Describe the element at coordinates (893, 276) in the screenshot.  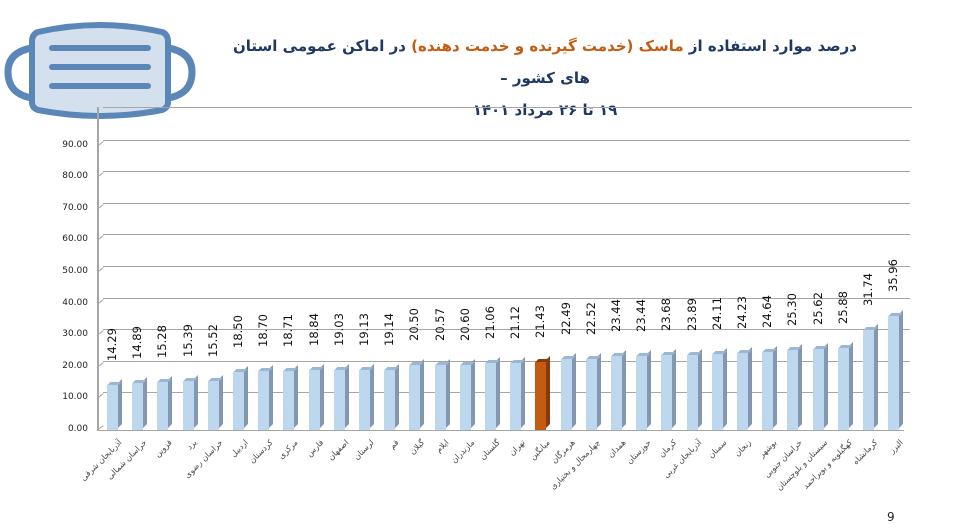
I see `value-label: 35.96` at that location.